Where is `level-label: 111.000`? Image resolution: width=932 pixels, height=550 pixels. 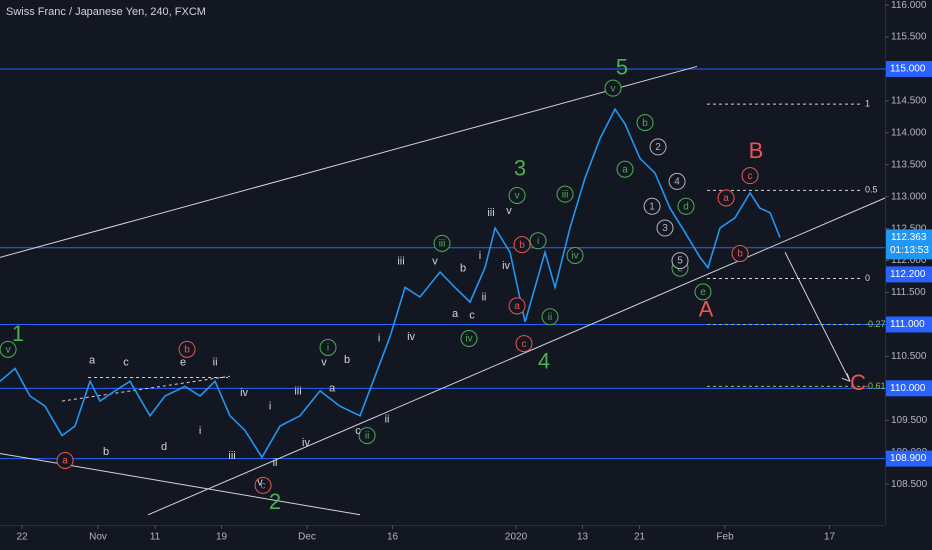
level-label: 111.000 is located at coordinates (907, 324).